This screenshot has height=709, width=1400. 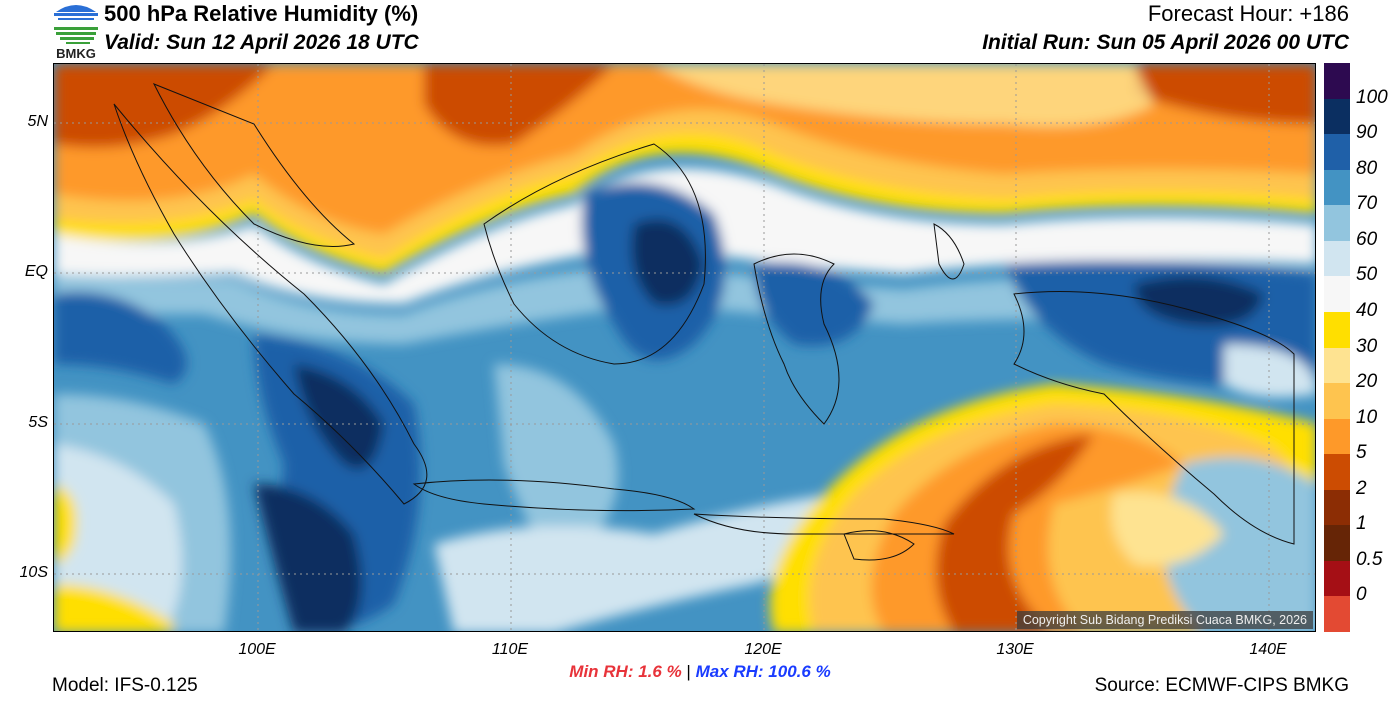 What do you see at coordinates (763, 649) in the screenshot?
I see `lon-label-120e: 120E` at bounding box center [763, 649].